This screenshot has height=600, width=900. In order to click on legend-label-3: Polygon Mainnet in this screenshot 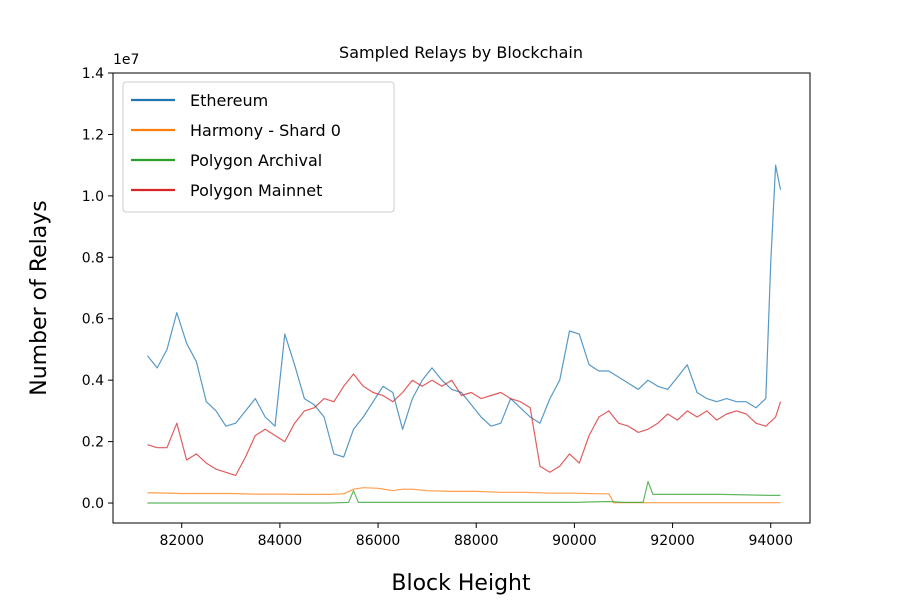, I will do `click(256, 190)`.